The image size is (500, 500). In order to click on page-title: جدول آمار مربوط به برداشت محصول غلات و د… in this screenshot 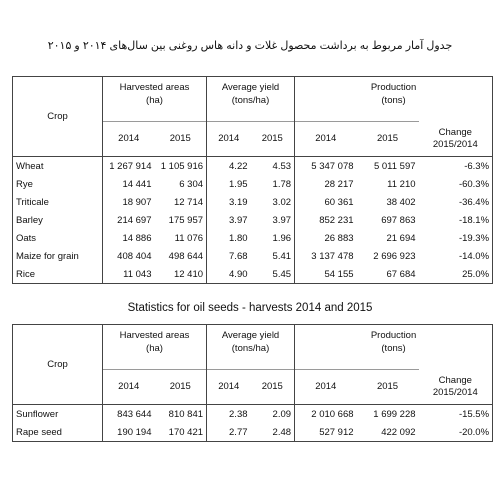, I will do `click(250, 46)`.